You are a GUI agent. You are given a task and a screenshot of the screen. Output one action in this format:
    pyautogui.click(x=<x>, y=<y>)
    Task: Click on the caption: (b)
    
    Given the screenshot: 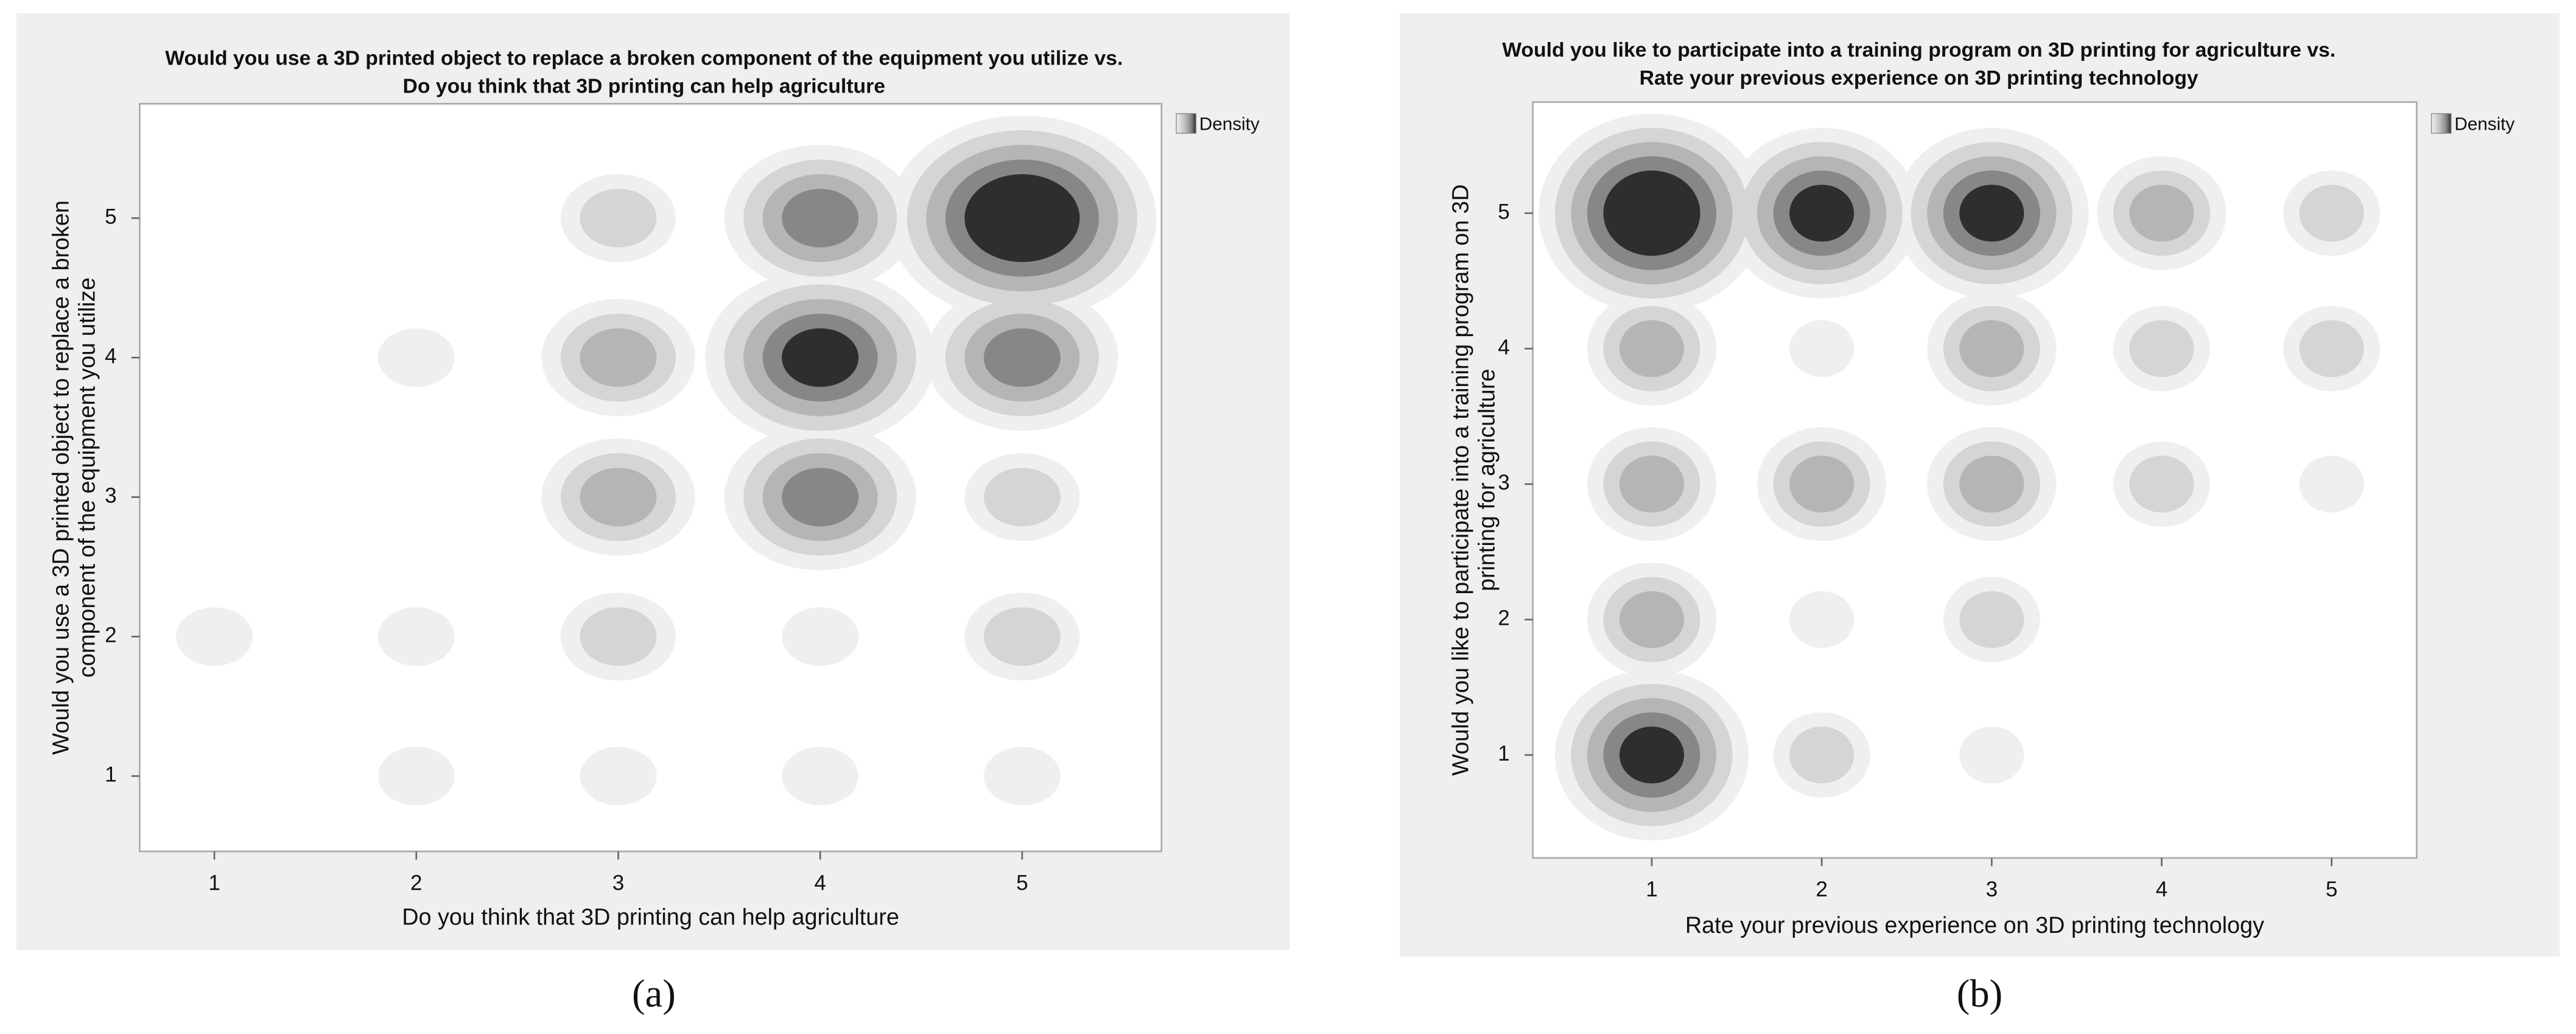 What is the action you would take?
    pyautogui.click(x=1980, y=994)
    